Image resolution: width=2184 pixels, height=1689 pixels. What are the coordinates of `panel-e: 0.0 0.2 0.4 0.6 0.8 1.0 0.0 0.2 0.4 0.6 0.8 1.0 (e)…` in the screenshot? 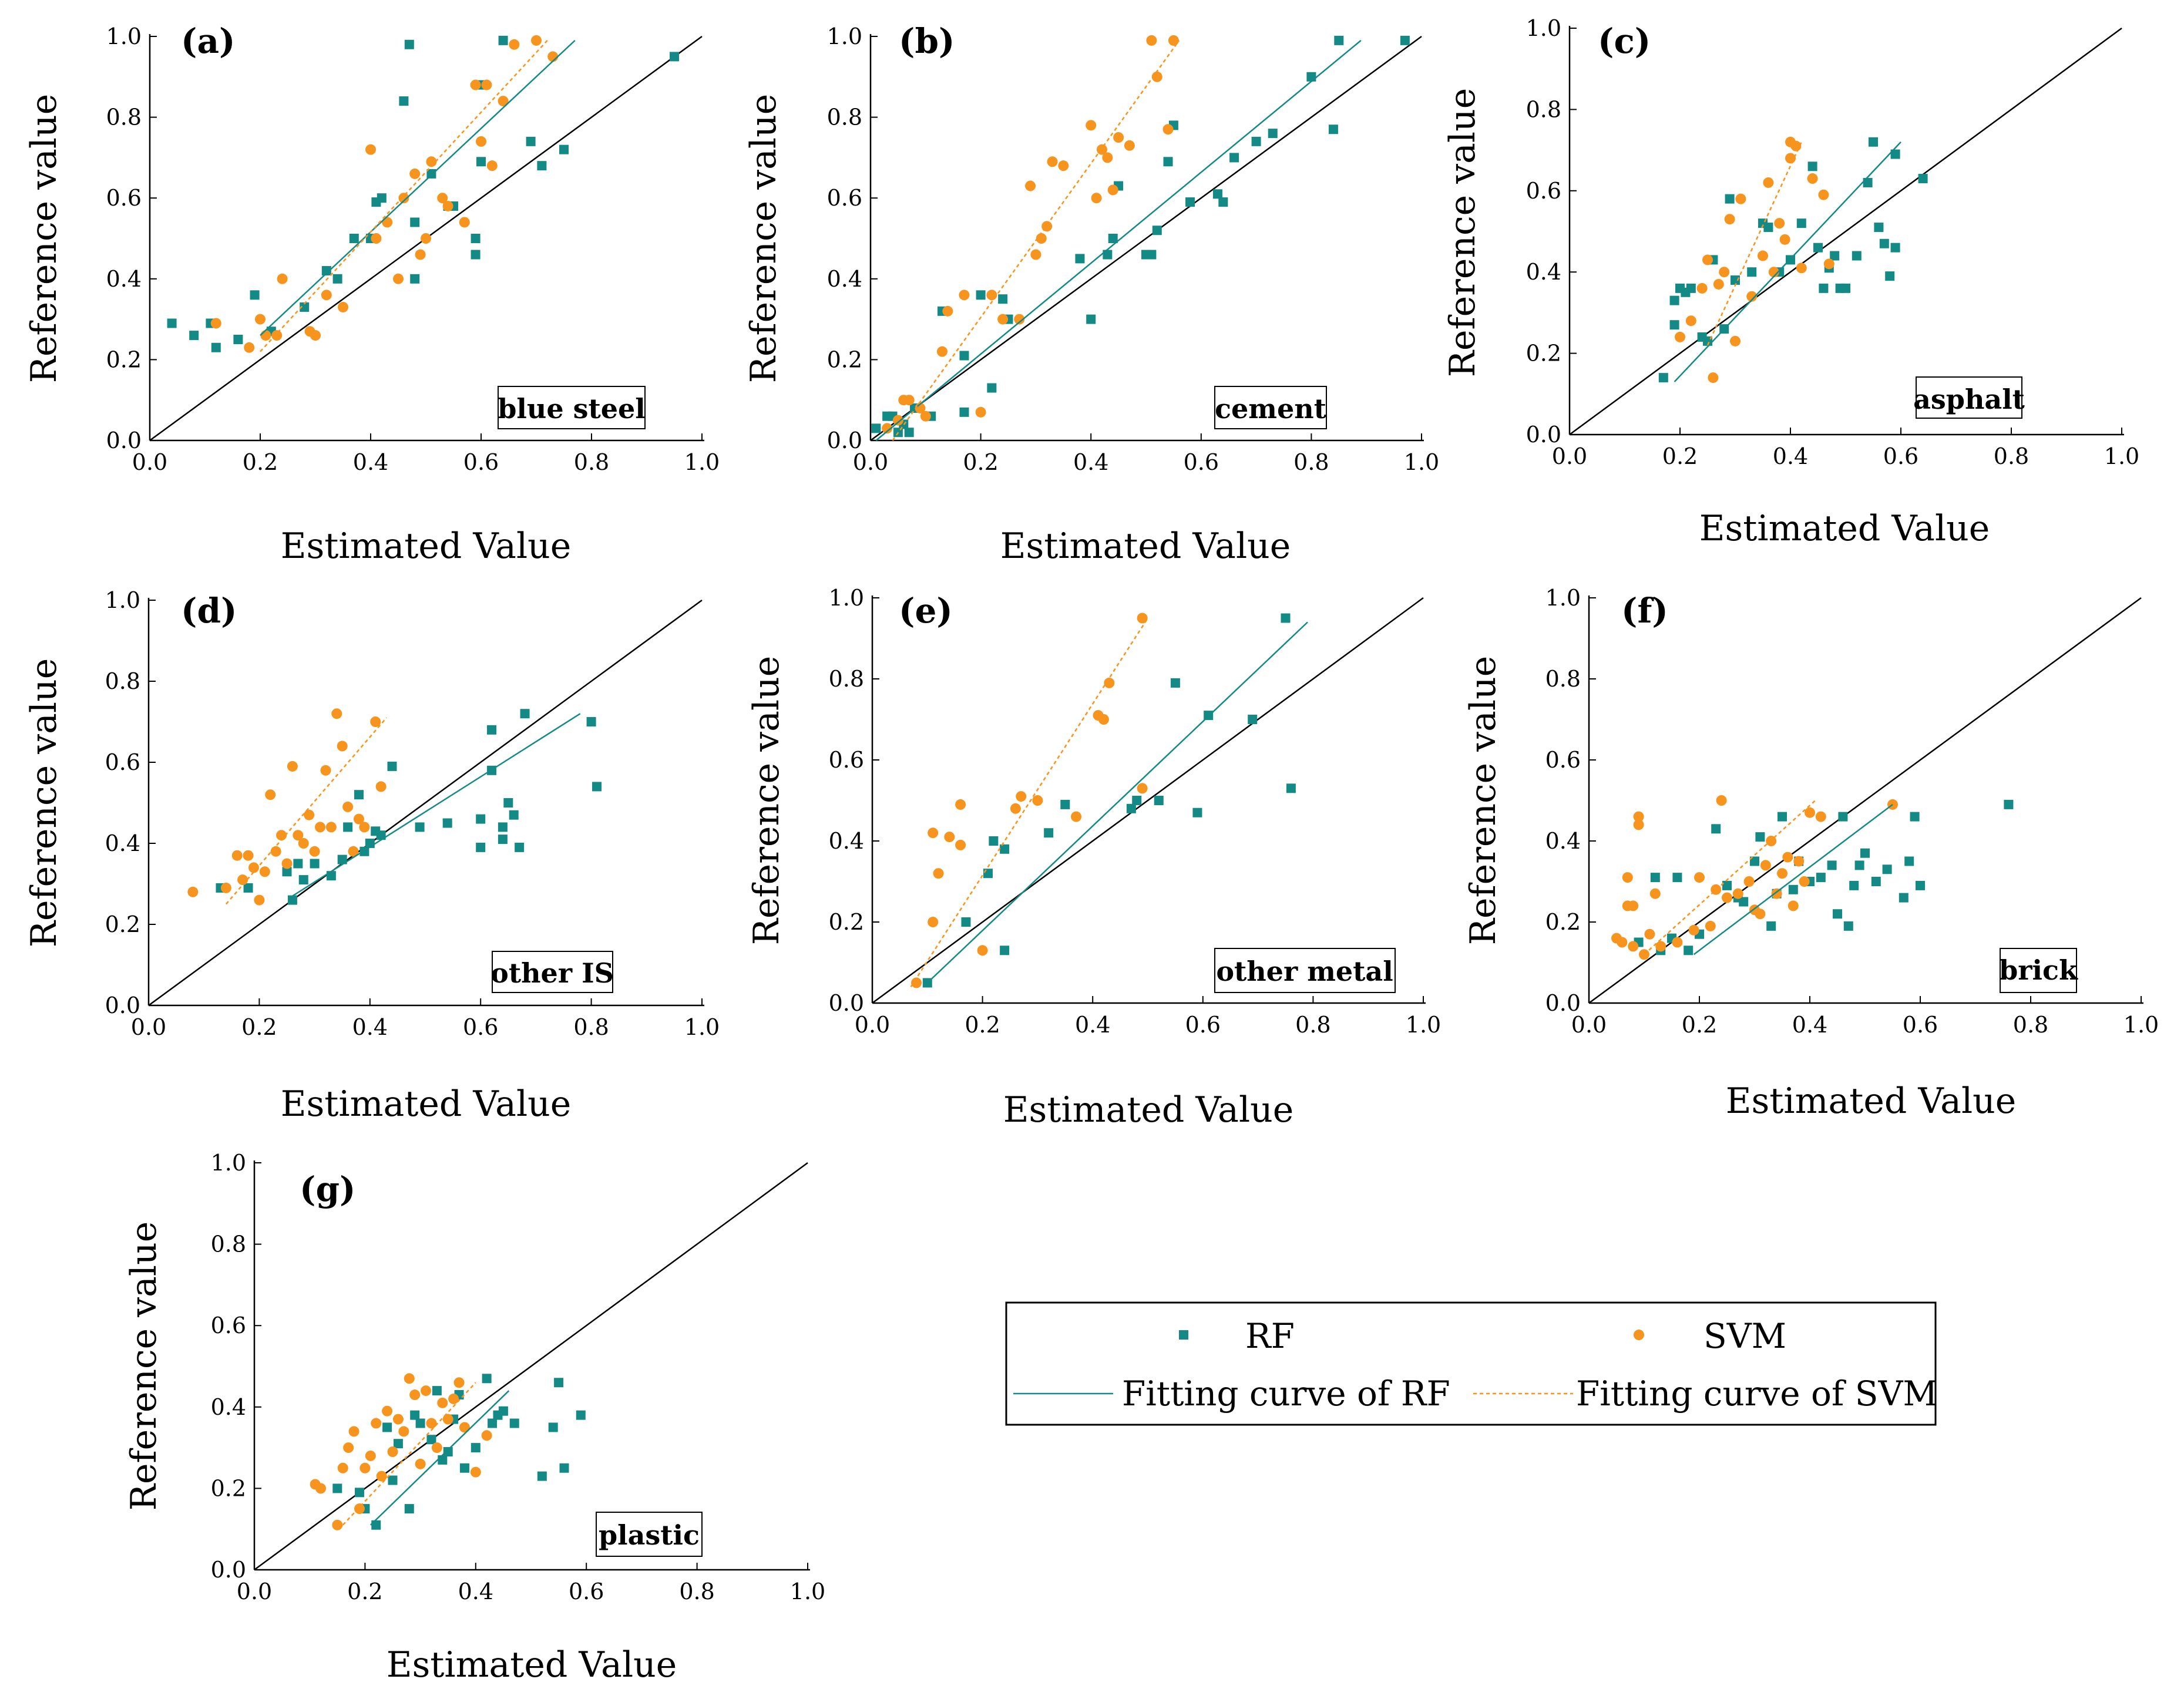 It's located at (1093, 858).